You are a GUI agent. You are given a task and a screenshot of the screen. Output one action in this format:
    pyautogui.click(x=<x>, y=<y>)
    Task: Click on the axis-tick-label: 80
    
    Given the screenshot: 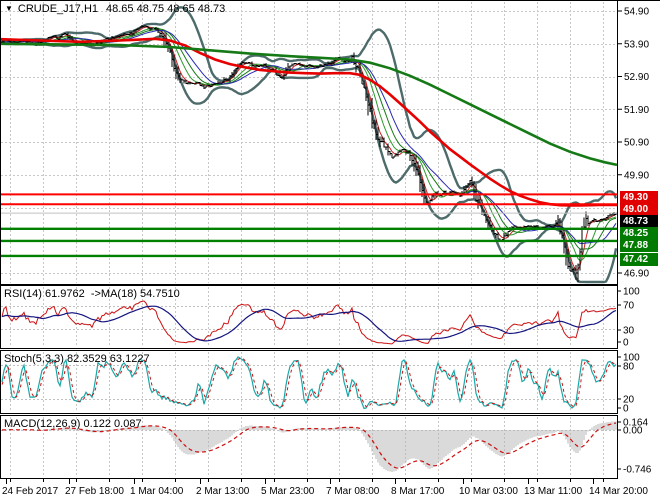 What is the action you would take?
    pyautogui.click(x=629, y=367)
    